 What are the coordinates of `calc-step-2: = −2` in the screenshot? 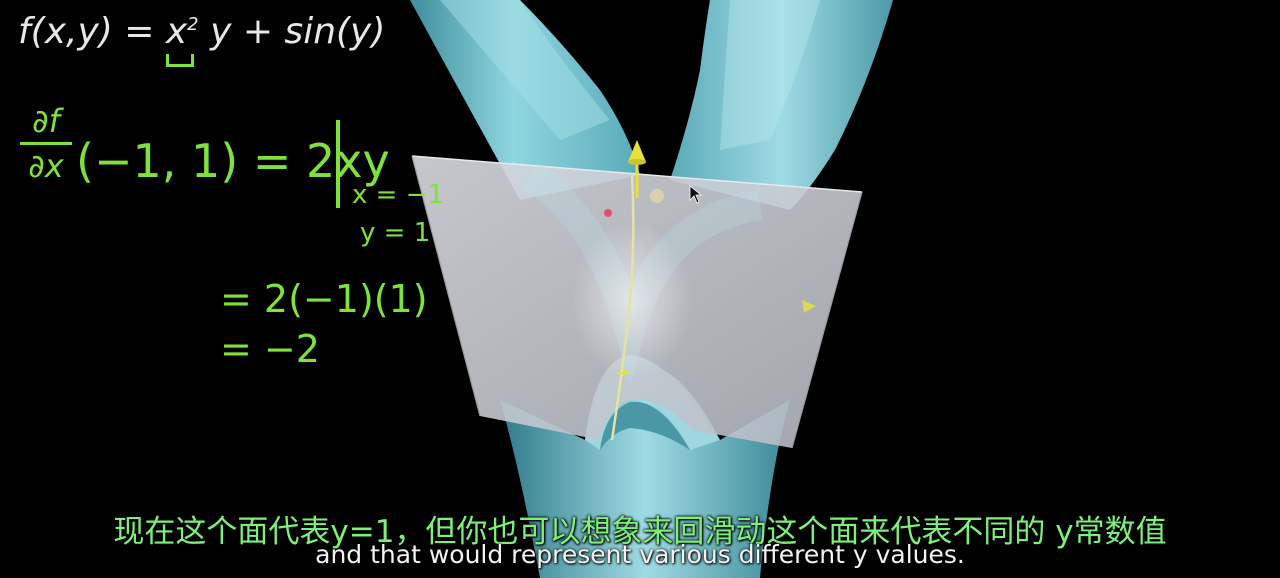 It's located at (270, 349).